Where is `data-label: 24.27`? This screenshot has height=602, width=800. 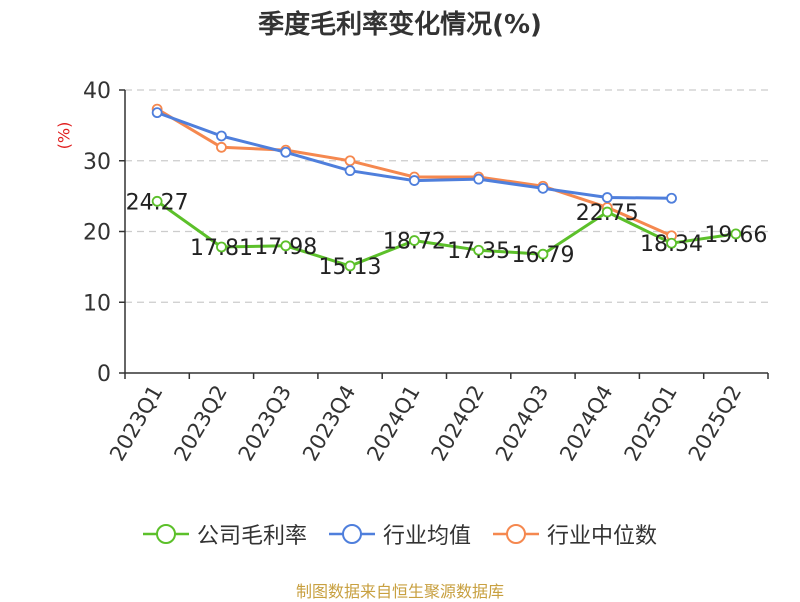
data-label: 24.27 is located at coordinates (157, 202).